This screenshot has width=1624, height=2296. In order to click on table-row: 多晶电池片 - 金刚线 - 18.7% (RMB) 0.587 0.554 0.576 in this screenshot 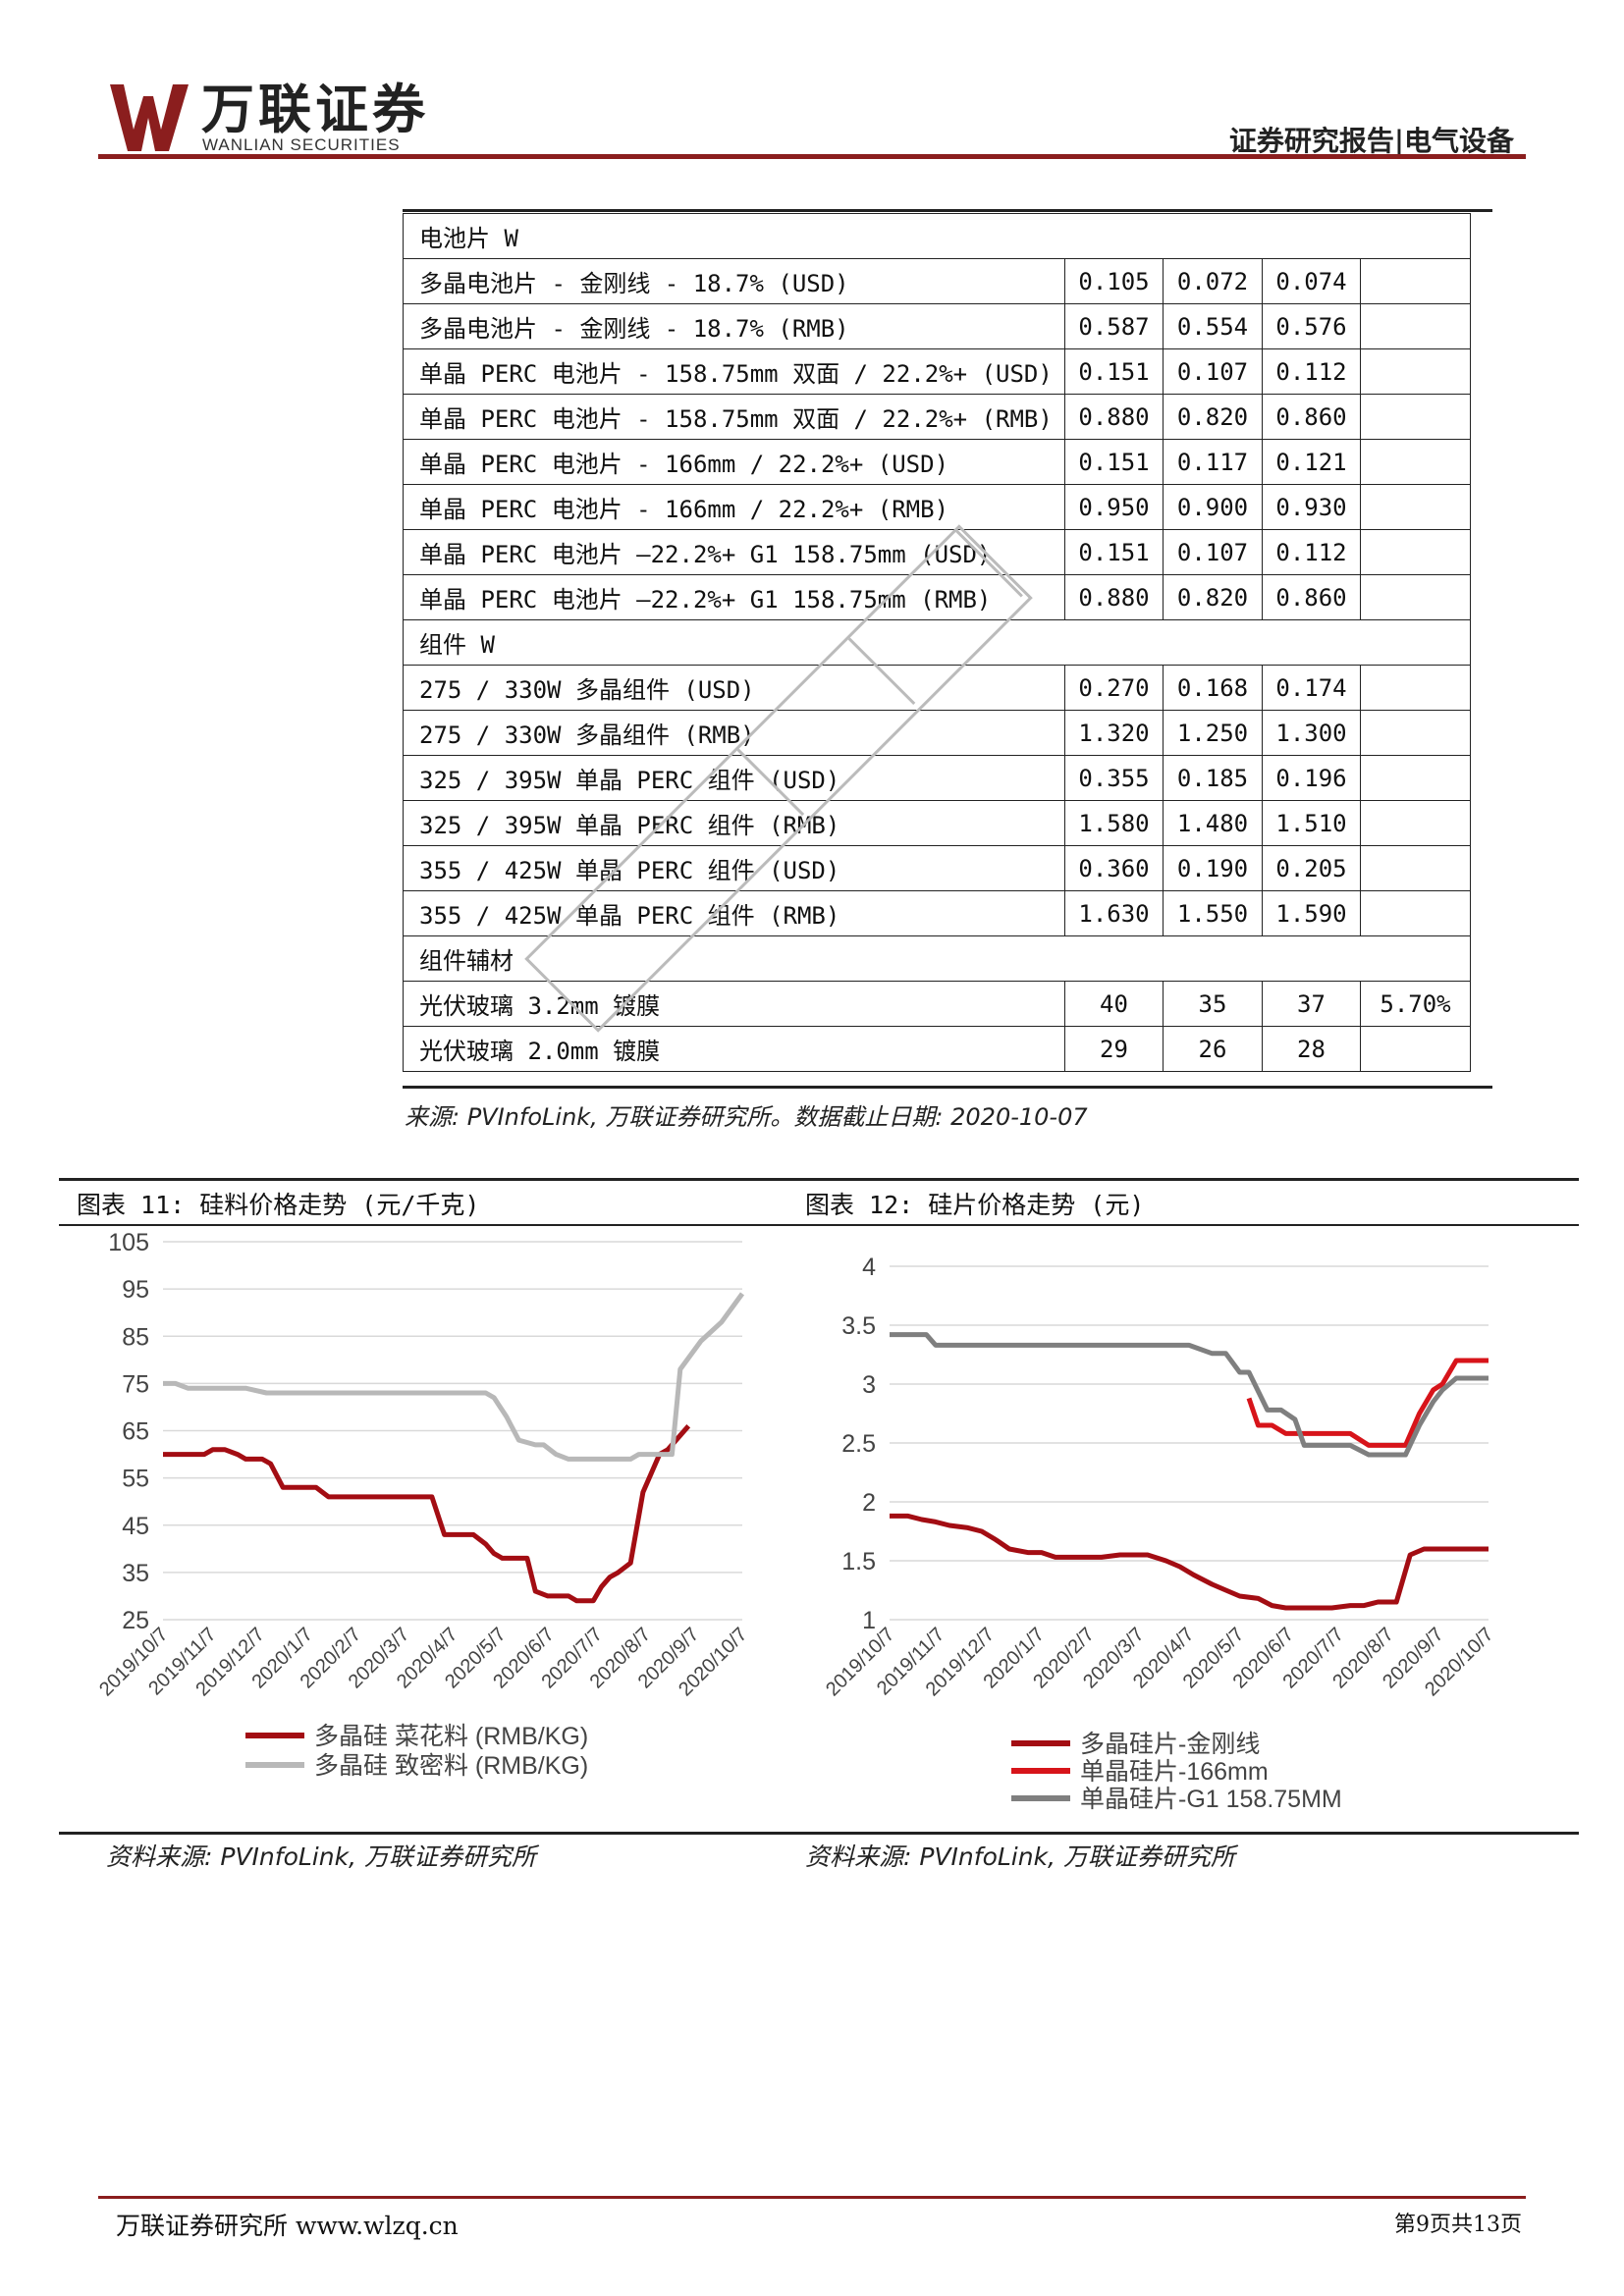, I will do `click(937, 326)`.